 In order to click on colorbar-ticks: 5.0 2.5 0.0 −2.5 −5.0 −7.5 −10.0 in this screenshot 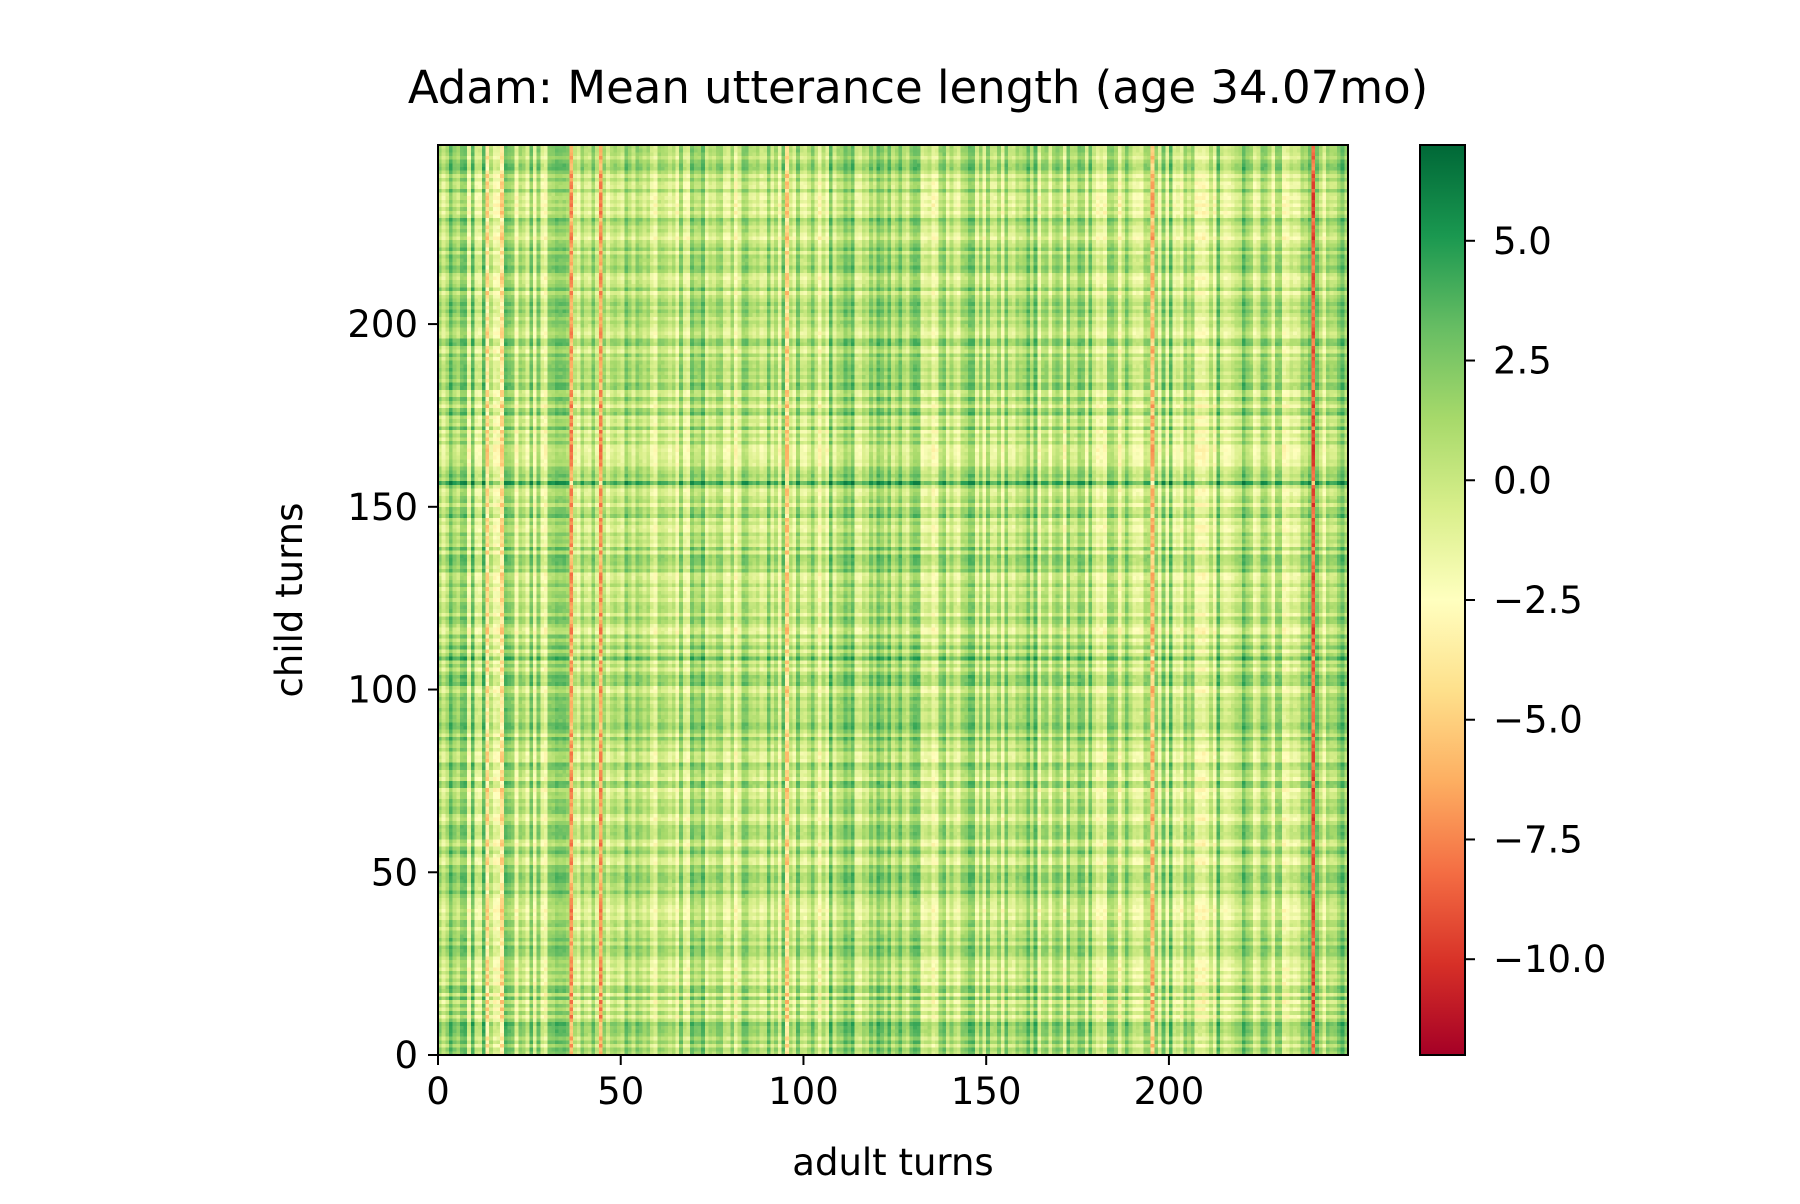, I will do `click(1535, 600)`.